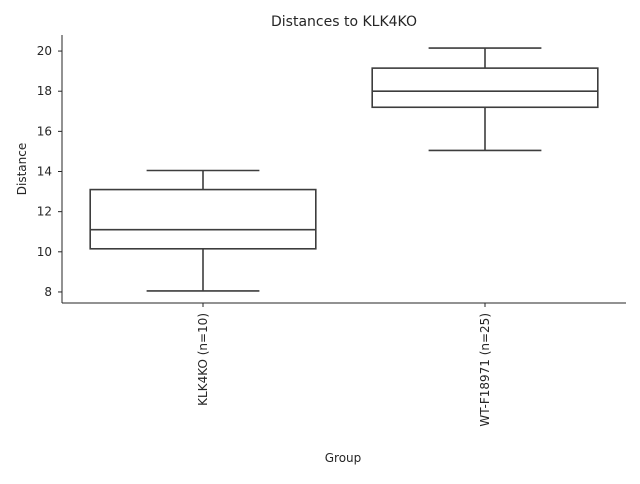 The height and width of the screenshot is (484, 640). I want to click on x-tick-label: WT-F18971 (n=25), so click(485, 370).